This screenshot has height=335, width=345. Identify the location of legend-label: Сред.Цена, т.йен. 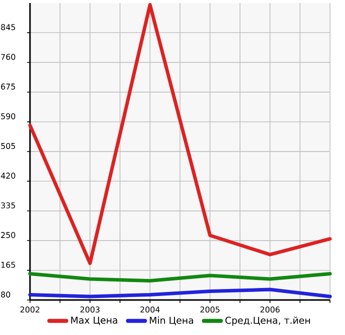
(267, 321).